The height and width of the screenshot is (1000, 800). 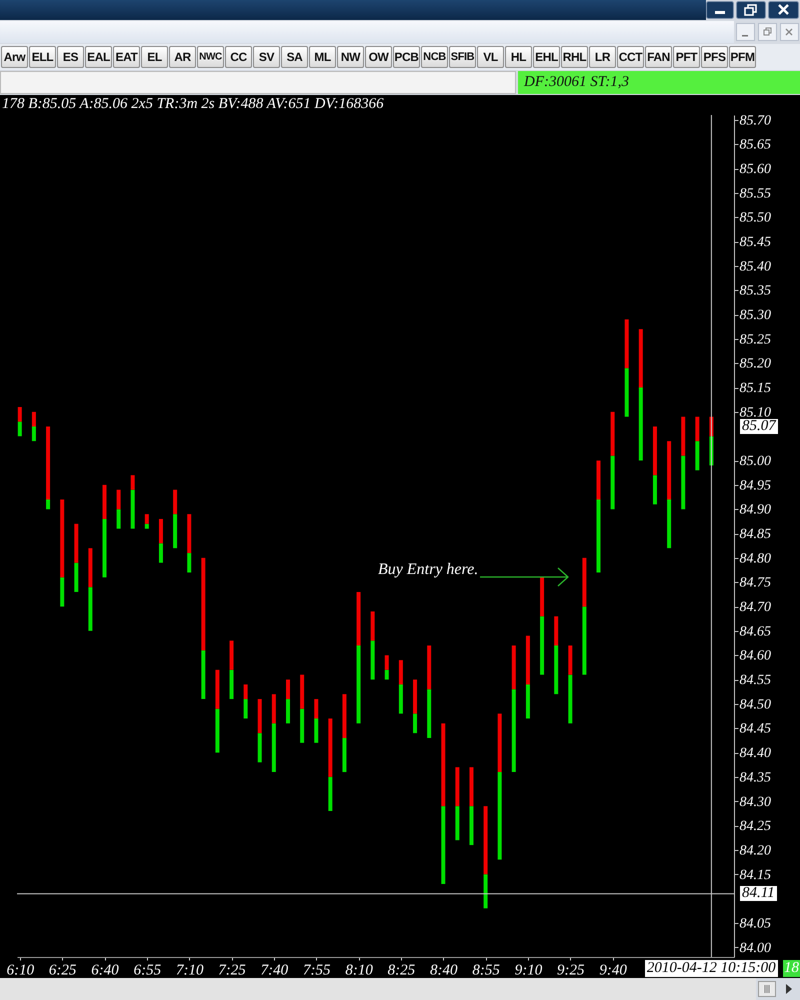 I want to click on x-tick-label: 8:25, so click(x=402, y=970).